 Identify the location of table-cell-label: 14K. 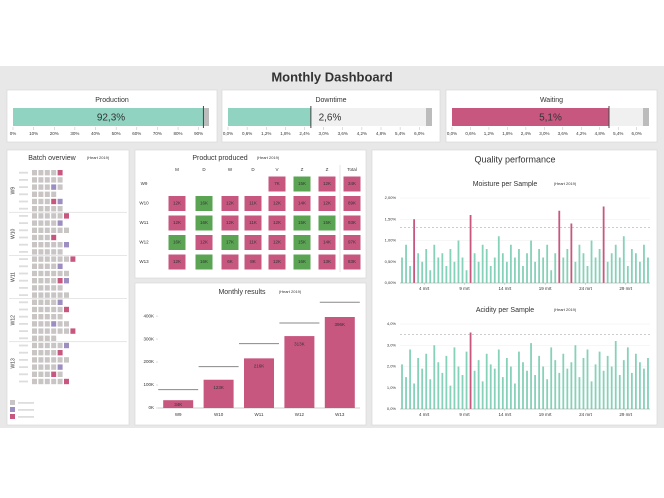
(327, 242).